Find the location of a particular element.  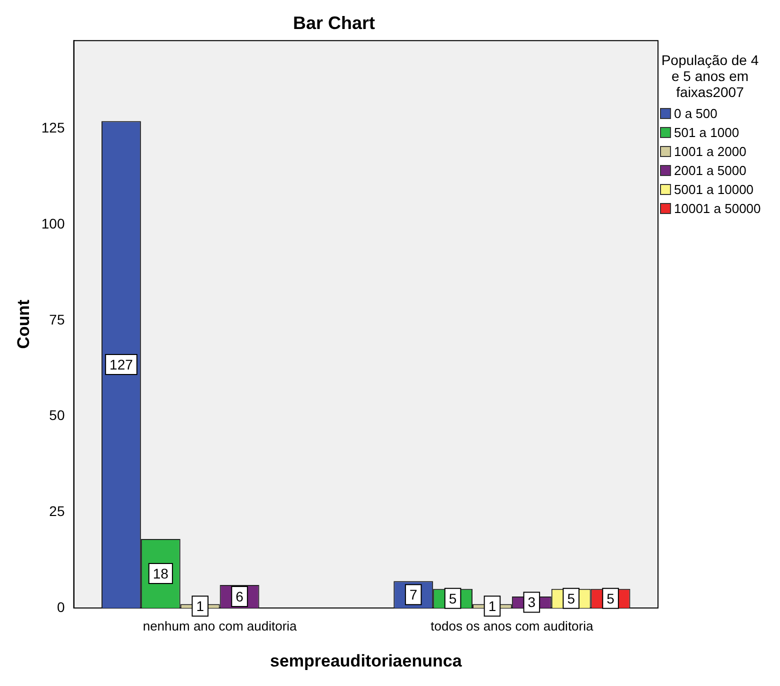

x-tick-label: nenhum ano com auditoria is located at coordinates (220, 626).